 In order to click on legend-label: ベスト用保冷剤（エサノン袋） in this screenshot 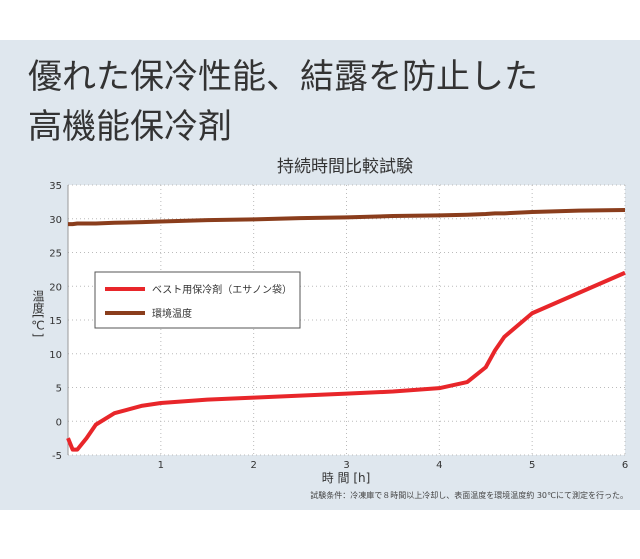, I will do `click(222, 289)`.